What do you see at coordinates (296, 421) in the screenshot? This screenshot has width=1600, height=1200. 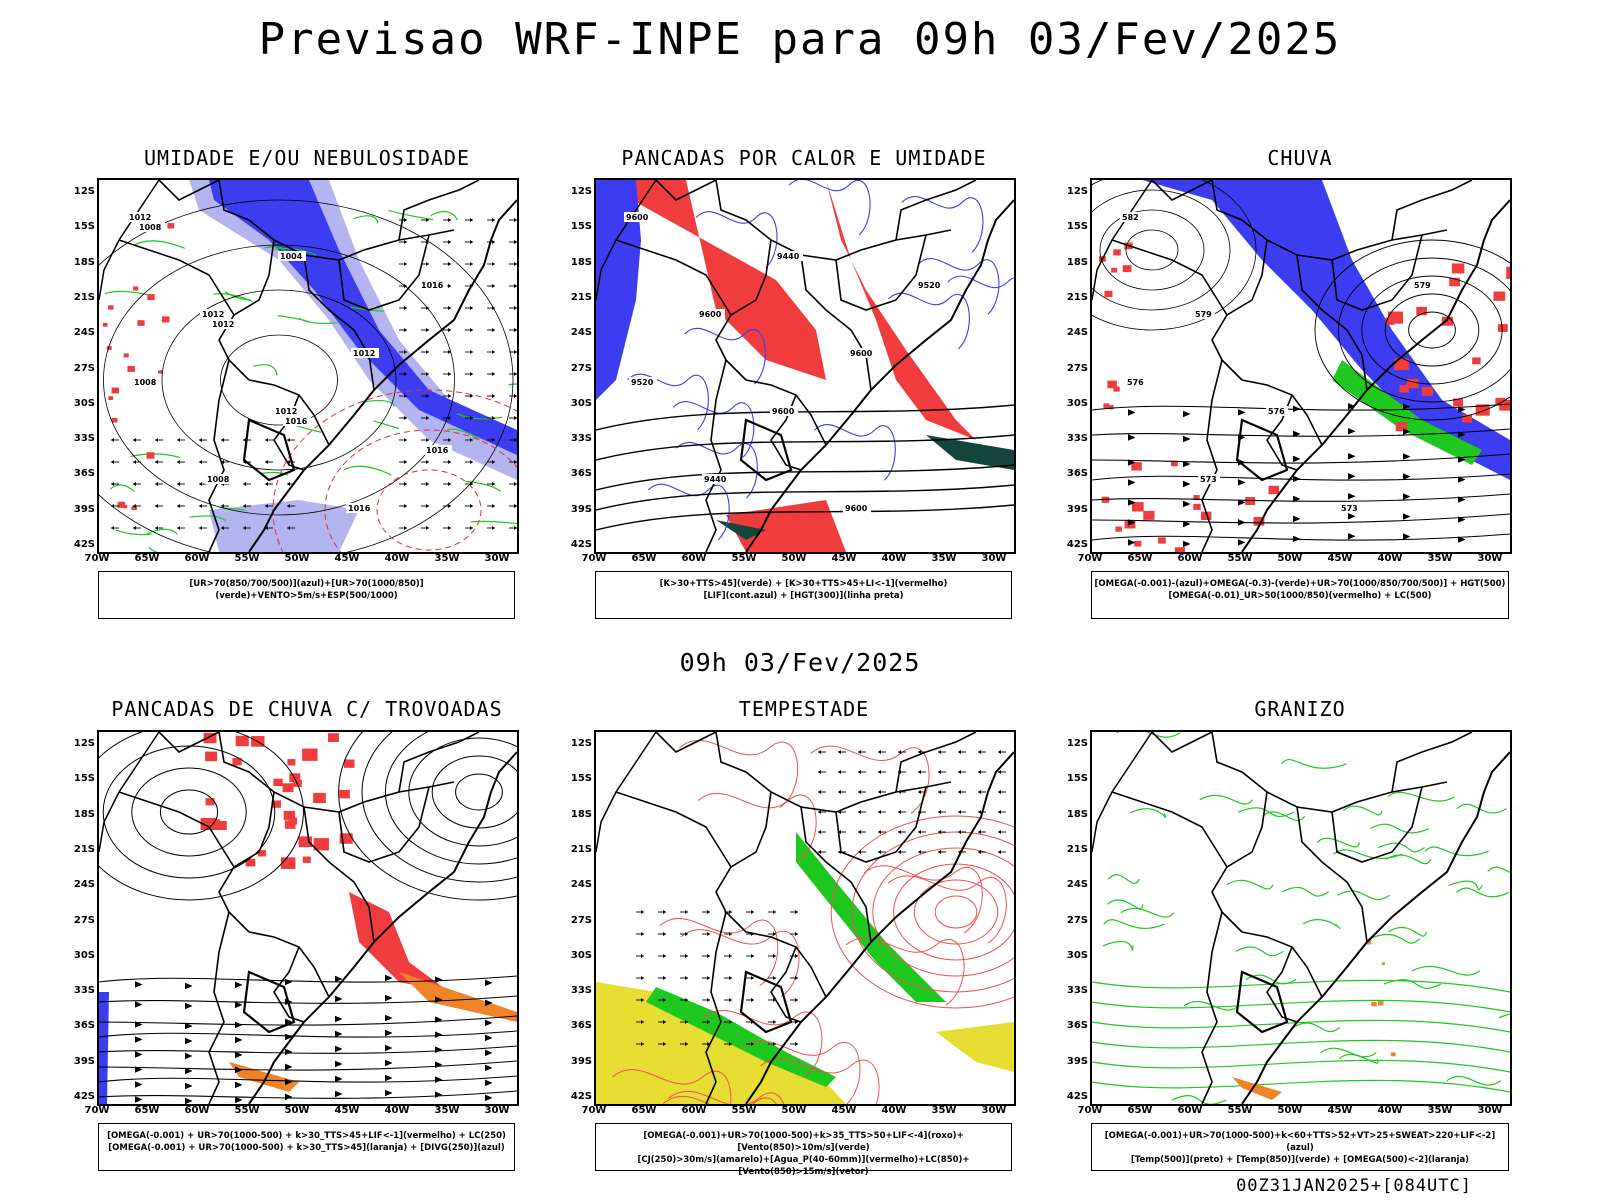 I see `contour-label: 1016` at bounding box center [296, 421].